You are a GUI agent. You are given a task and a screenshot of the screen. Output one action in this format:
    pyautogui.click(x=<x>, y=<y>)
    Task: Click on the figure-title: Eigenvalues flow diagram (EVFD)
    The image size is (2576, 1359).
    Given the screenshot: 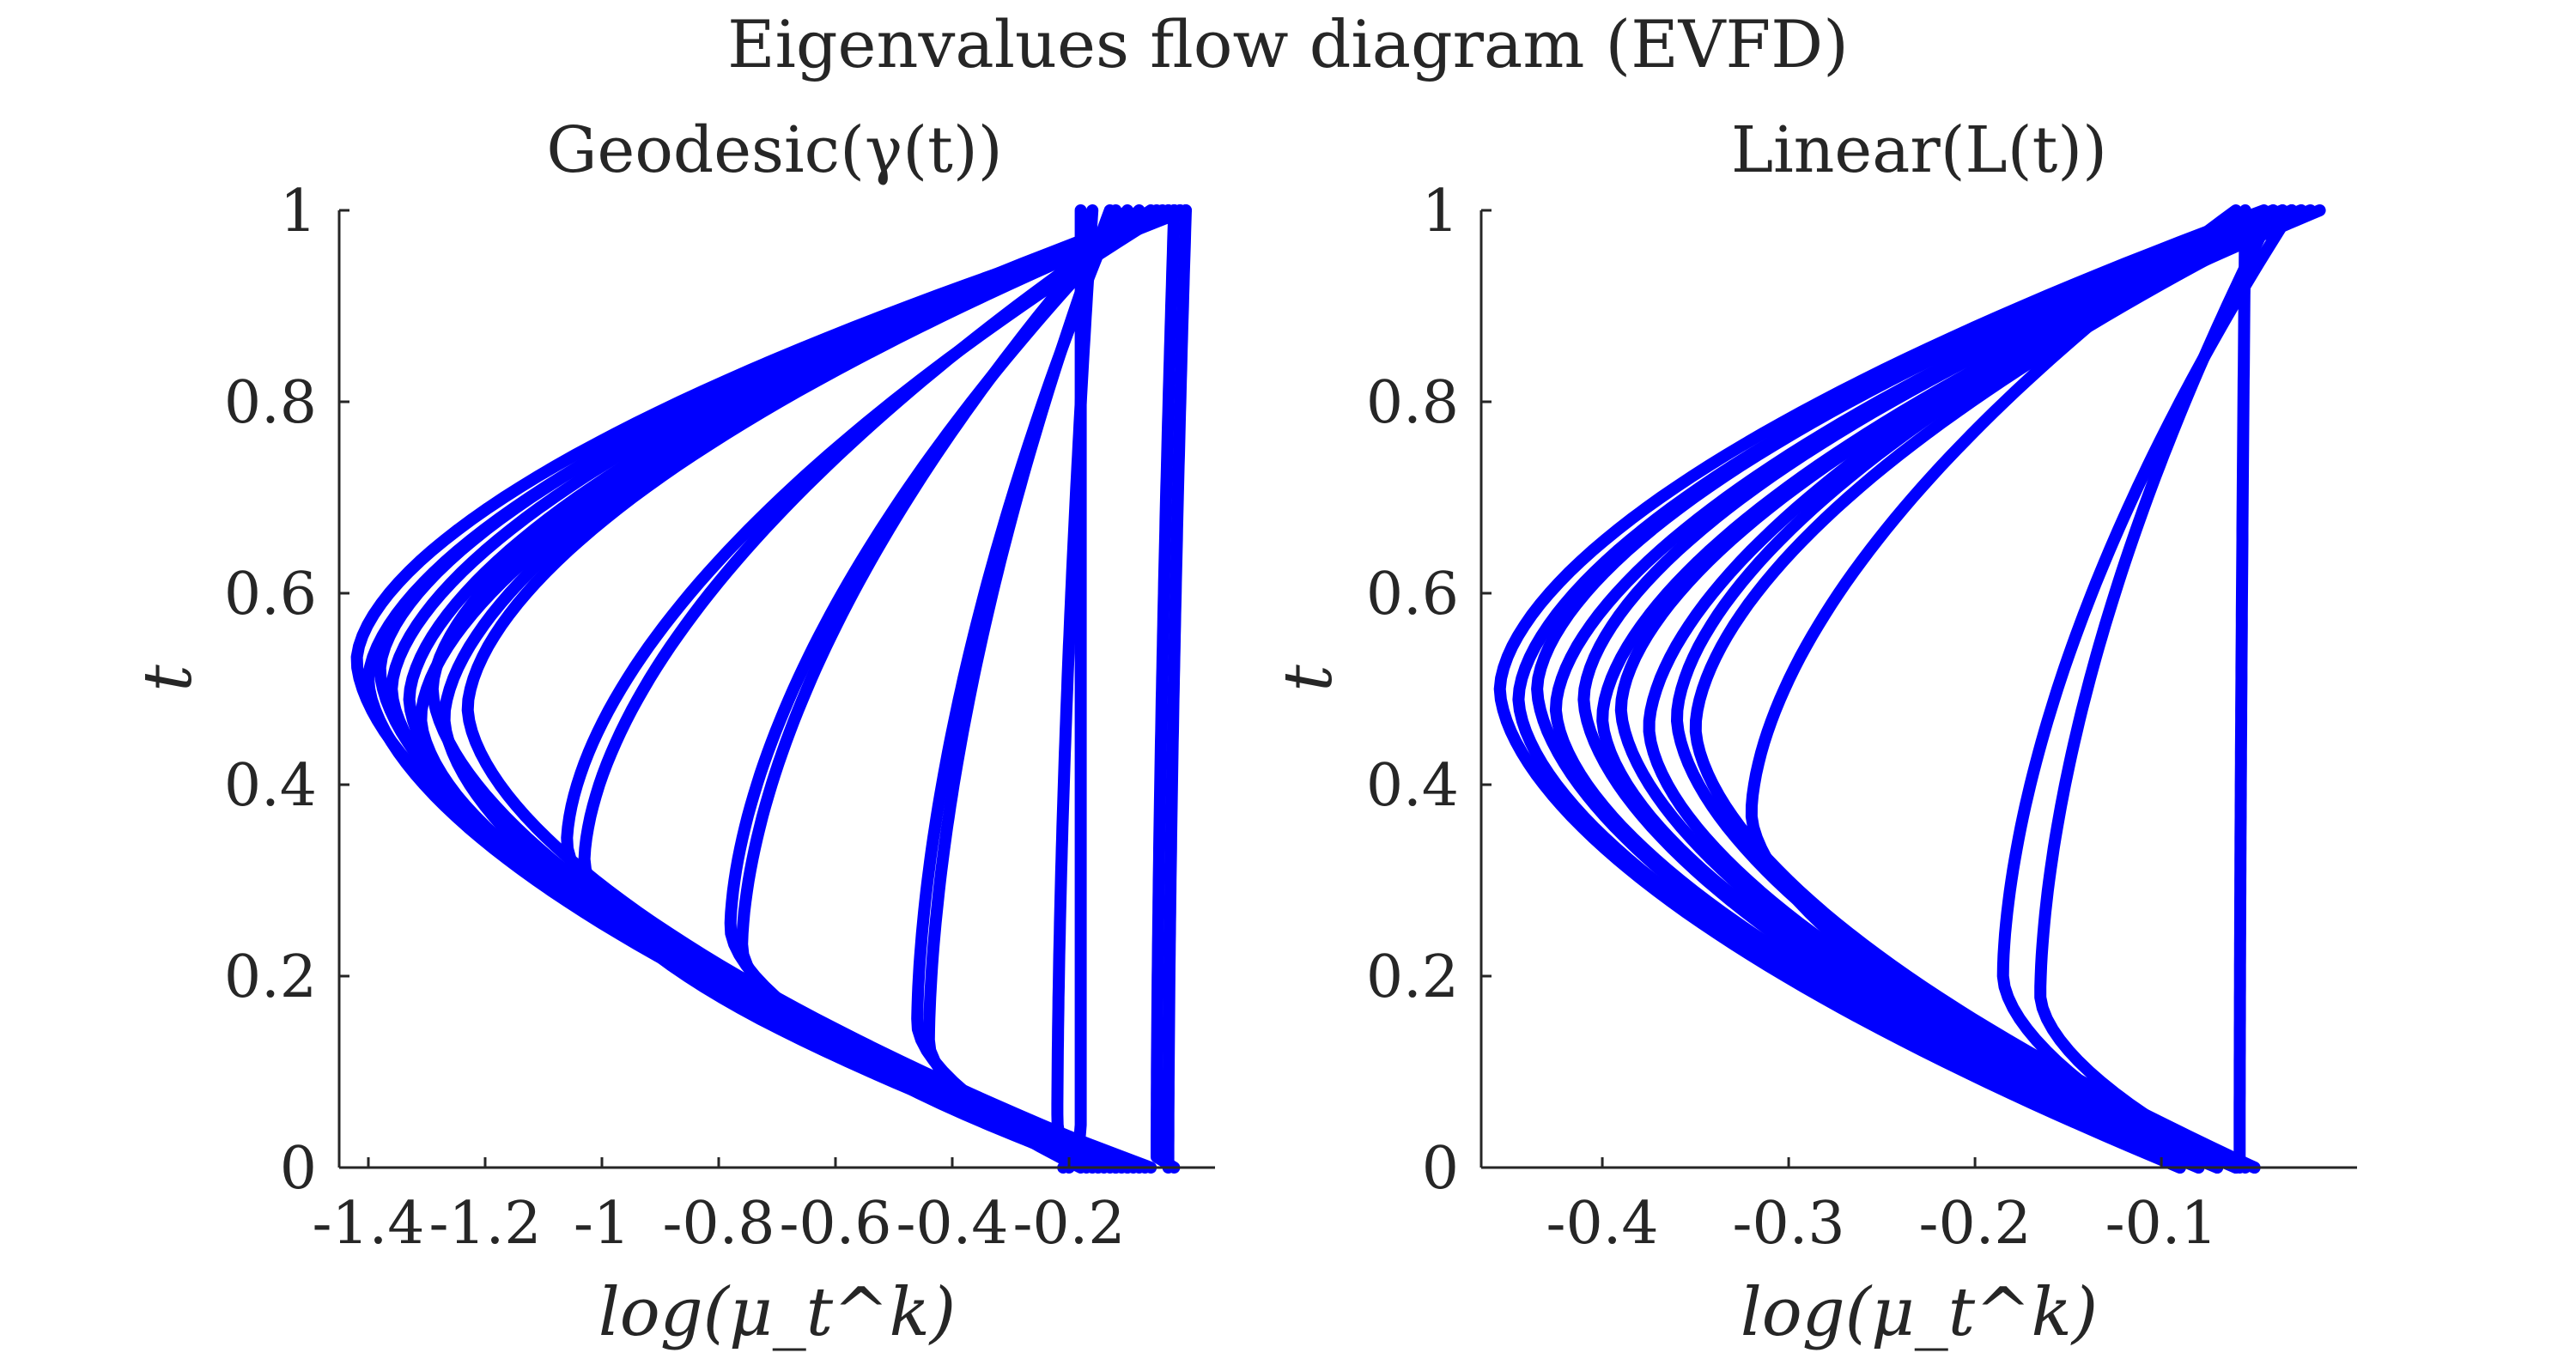 What is the action you would take?
    pyautogui.click(x=1288, y=44)
    